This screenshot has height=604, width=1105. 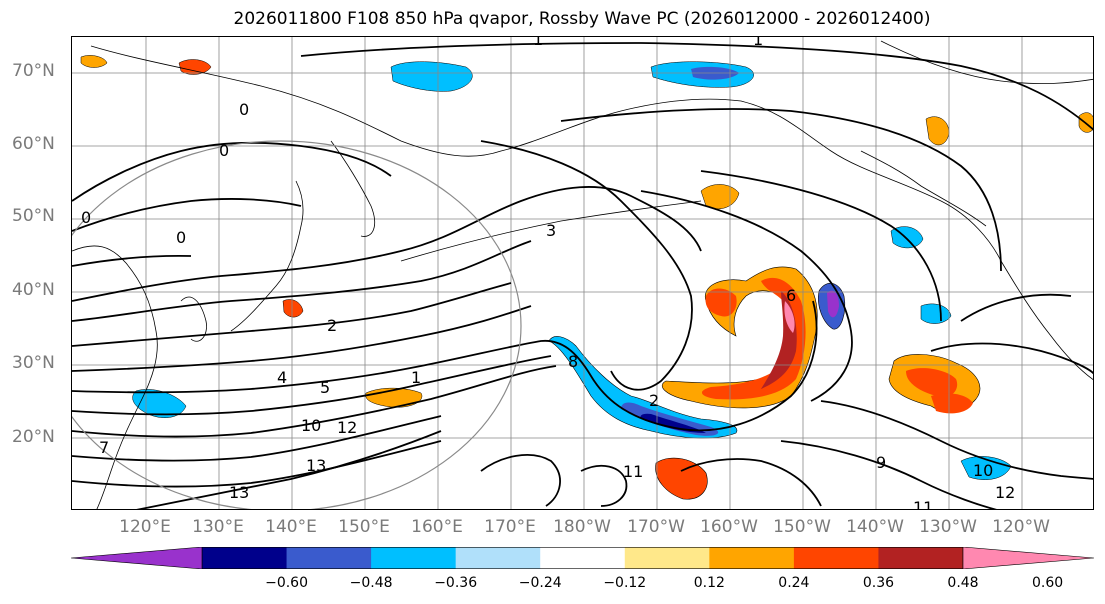 I want to click on lat-label-20n: 20°N, so click(x=33, y=437).